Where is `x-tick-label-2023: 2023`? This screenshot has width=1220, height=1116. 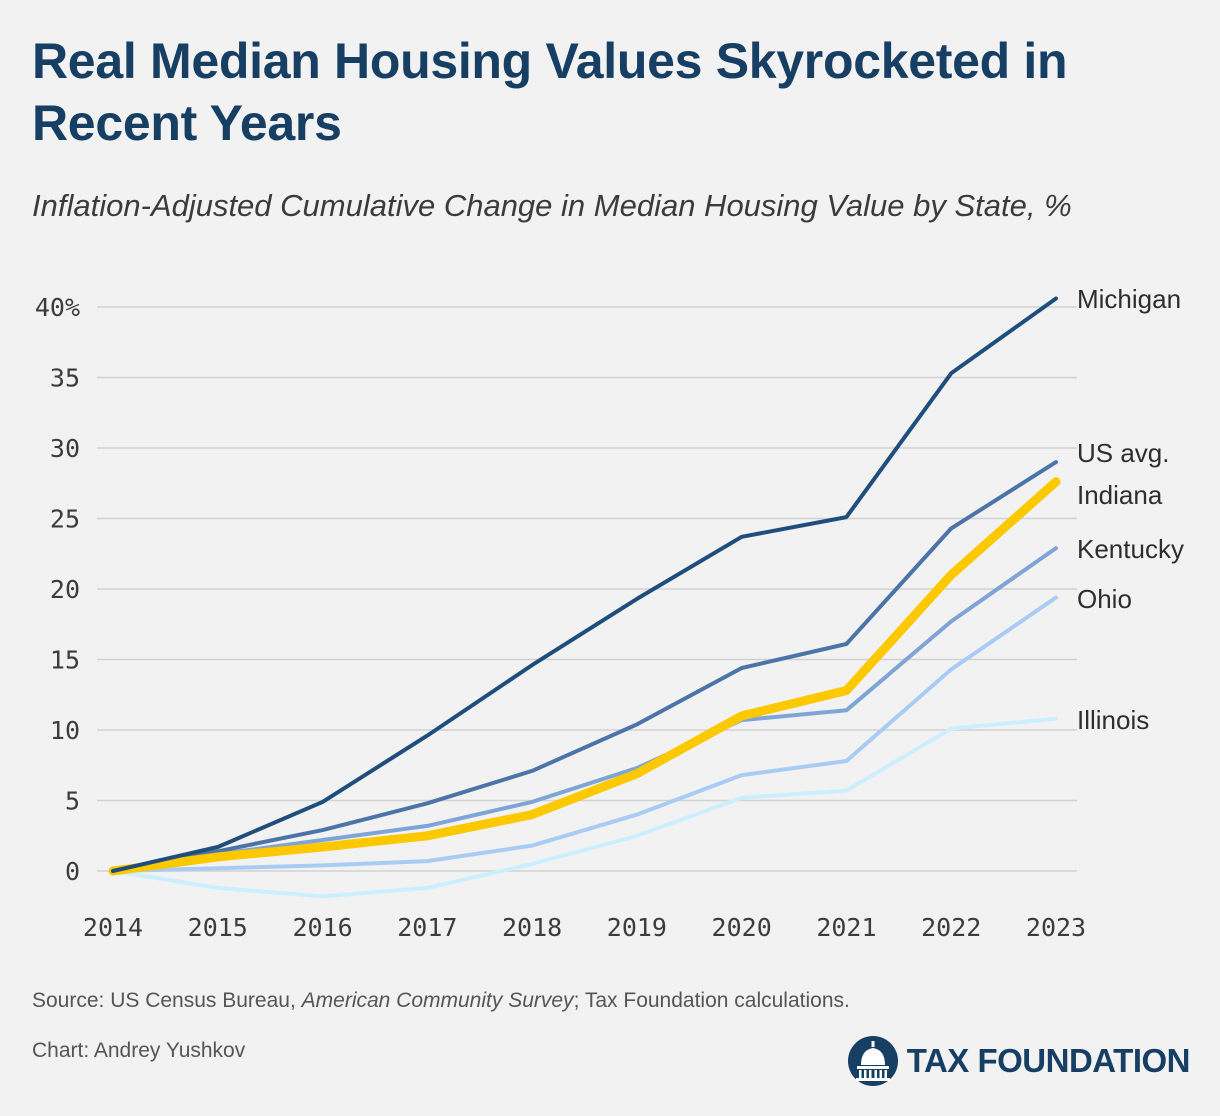 x-tick-label-2023: 2023 is located at coordinates (1056, 927).